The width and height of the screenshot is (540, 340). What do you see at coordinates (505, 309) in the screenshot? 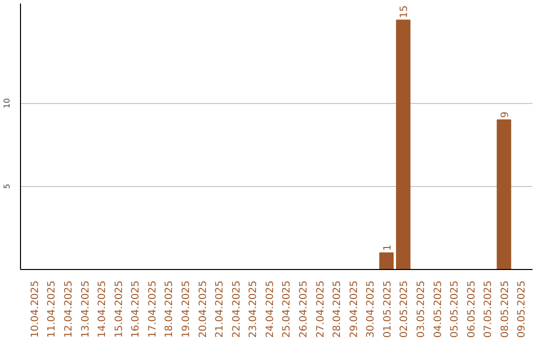
I see `x-tick-label: 08.05.2025` at bounding box center [505, 309].